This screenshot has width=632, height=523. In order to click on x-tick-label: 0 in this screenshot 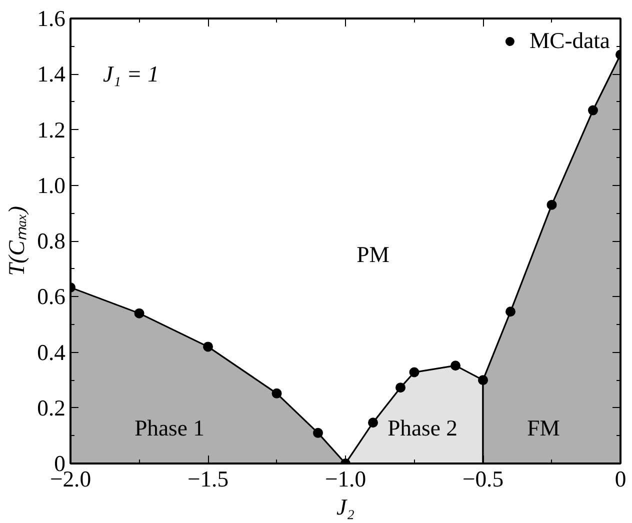, I will do `click(620, 479)`.